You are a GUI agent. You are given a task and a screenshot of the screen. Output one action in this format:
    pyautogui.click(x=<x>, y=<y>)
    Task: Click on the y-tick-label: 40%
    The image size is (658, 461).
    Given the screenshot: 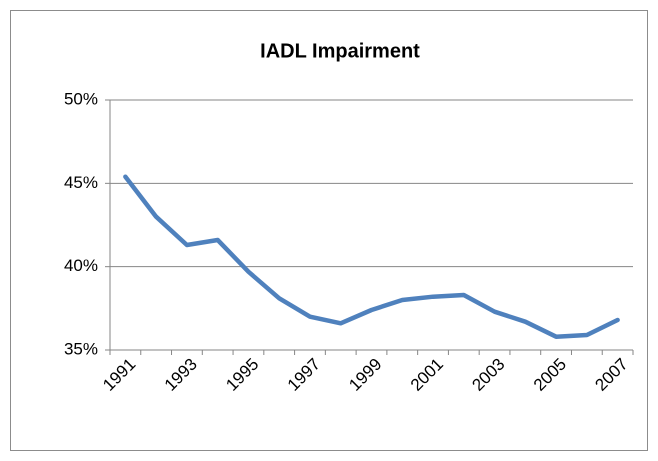 What is the action you would take?
    pyautogui.click(x=81, y=265)
    